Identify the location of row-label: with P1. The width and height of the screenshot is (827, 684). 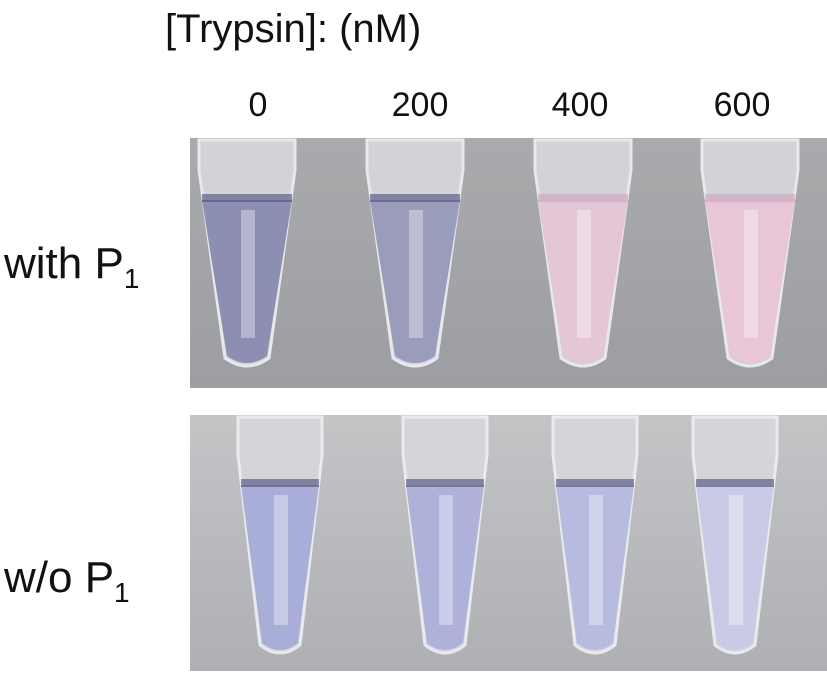
(71, 266).